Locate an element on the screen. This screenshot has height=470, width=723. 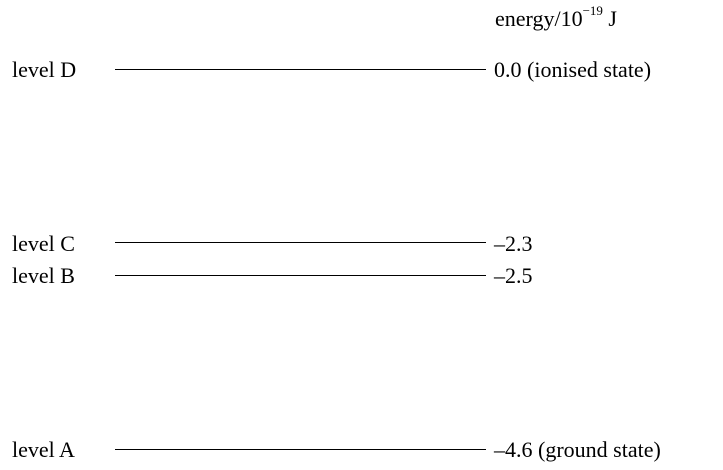
level-b-energy: –2.5 is located at coordinates (513, 275).